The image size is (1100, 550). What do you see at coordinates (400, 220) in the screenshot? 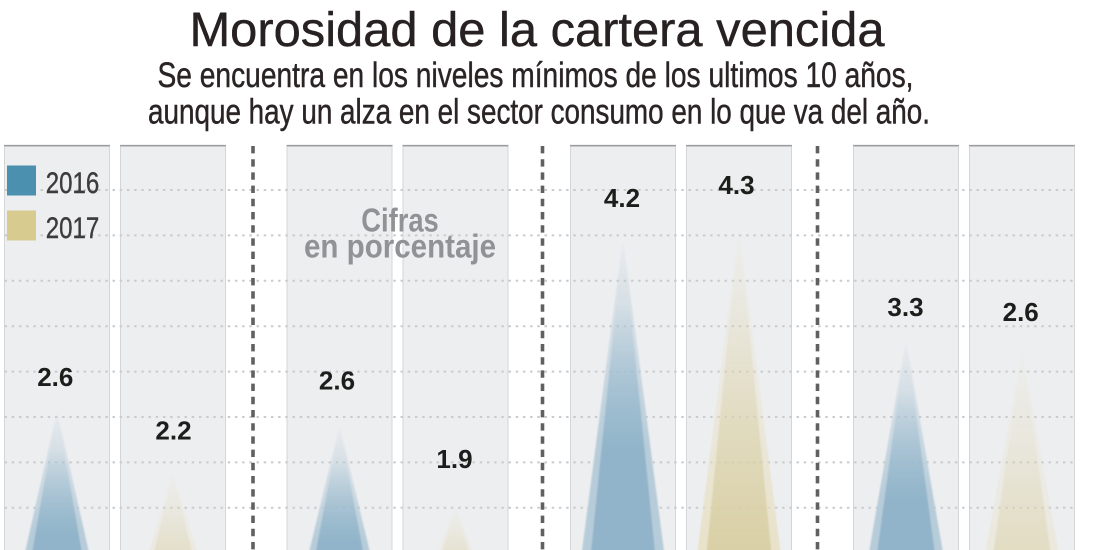
I see `svg-text: Cifras` at bounding box center [400, 220].